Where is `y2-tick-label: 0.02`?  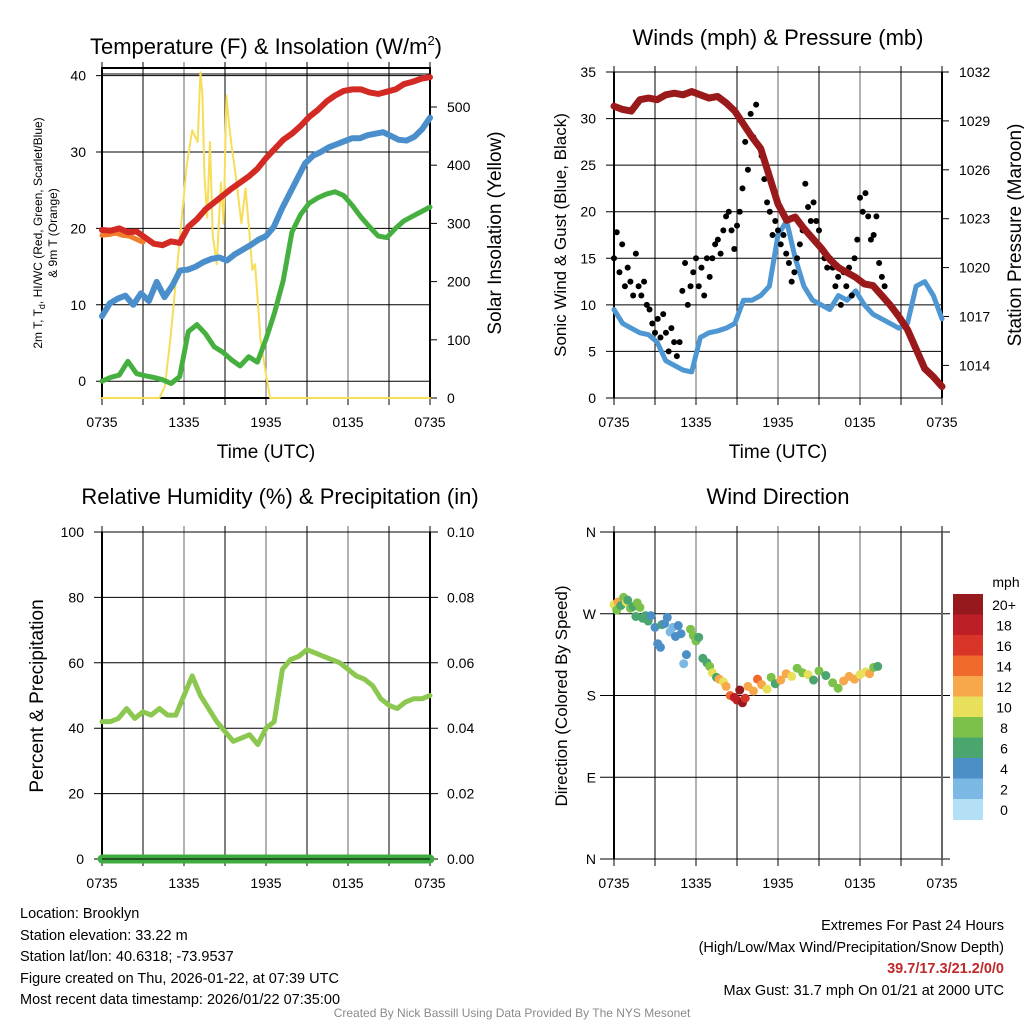 y2-tick-label: 0.02 is located at coordinates (460, 794).